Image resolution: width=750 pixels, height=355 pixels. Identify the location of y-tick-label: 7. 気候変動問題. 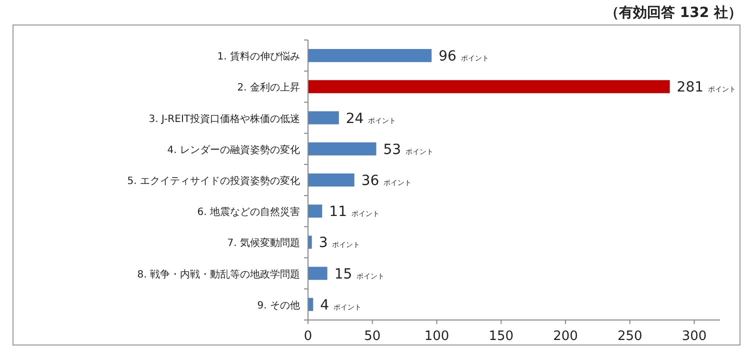
(263, 243).